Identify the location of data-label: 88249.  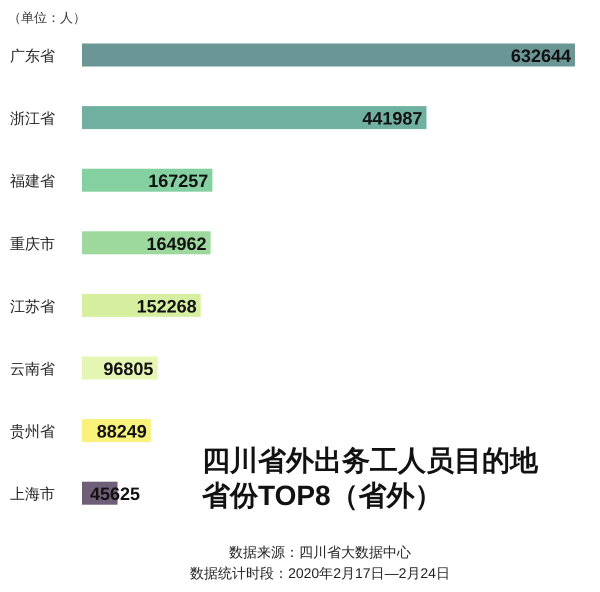
(121, 432).